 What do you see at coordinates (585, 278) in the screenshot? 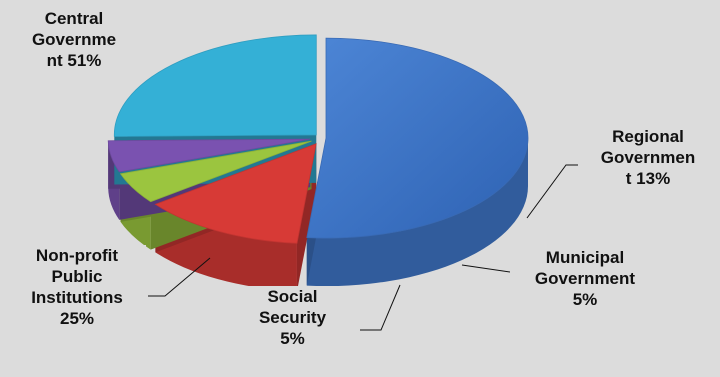
I see `slice-label-municipal-government: Municipal Government 5%` at bounding box center [585, 278].